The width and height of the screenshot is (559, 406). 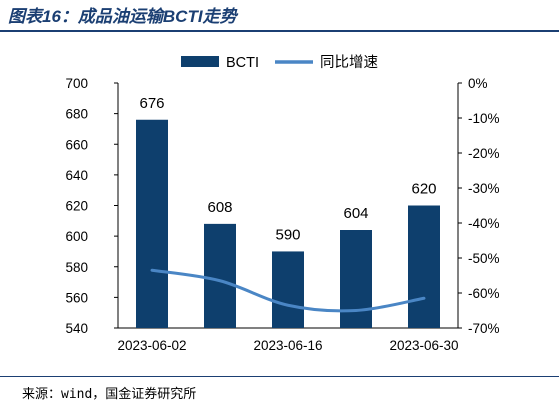 What do you see at coordinates (279, 31) in the screenshot?
I see `title-divider` at bounding box center [279, 31].